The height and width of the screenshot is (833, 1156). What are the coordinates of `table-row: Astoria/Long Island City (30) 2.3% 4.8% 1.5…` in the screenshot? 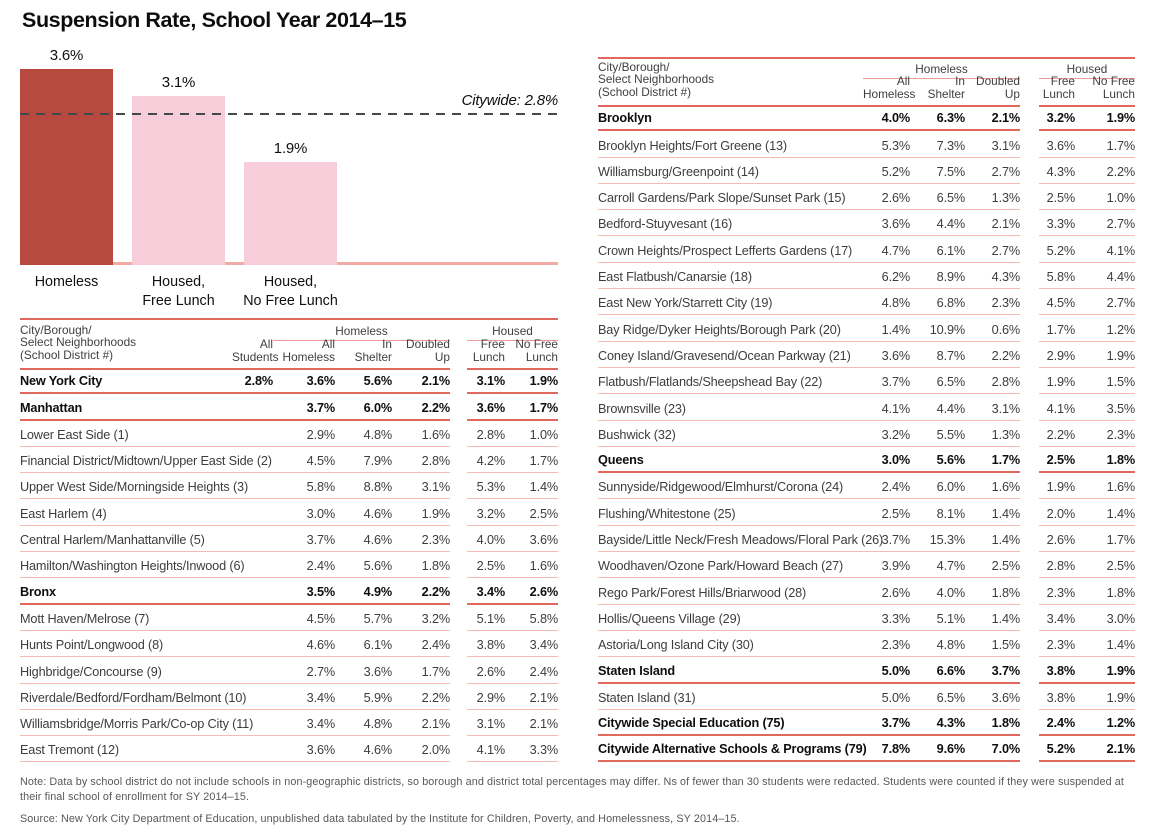 It's located at (866, 644).